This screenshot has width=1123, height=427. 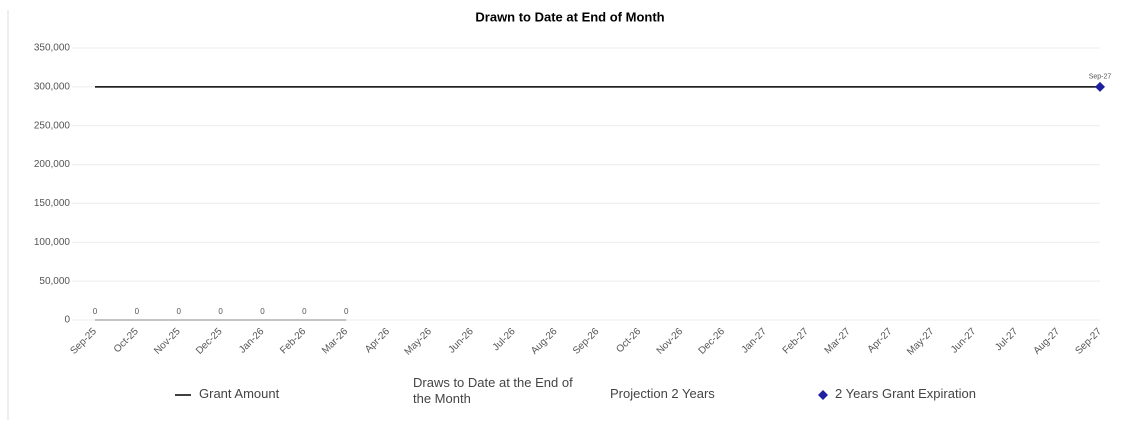 I want to click on x-tick: Nov-25, so click(x=167, y=341).